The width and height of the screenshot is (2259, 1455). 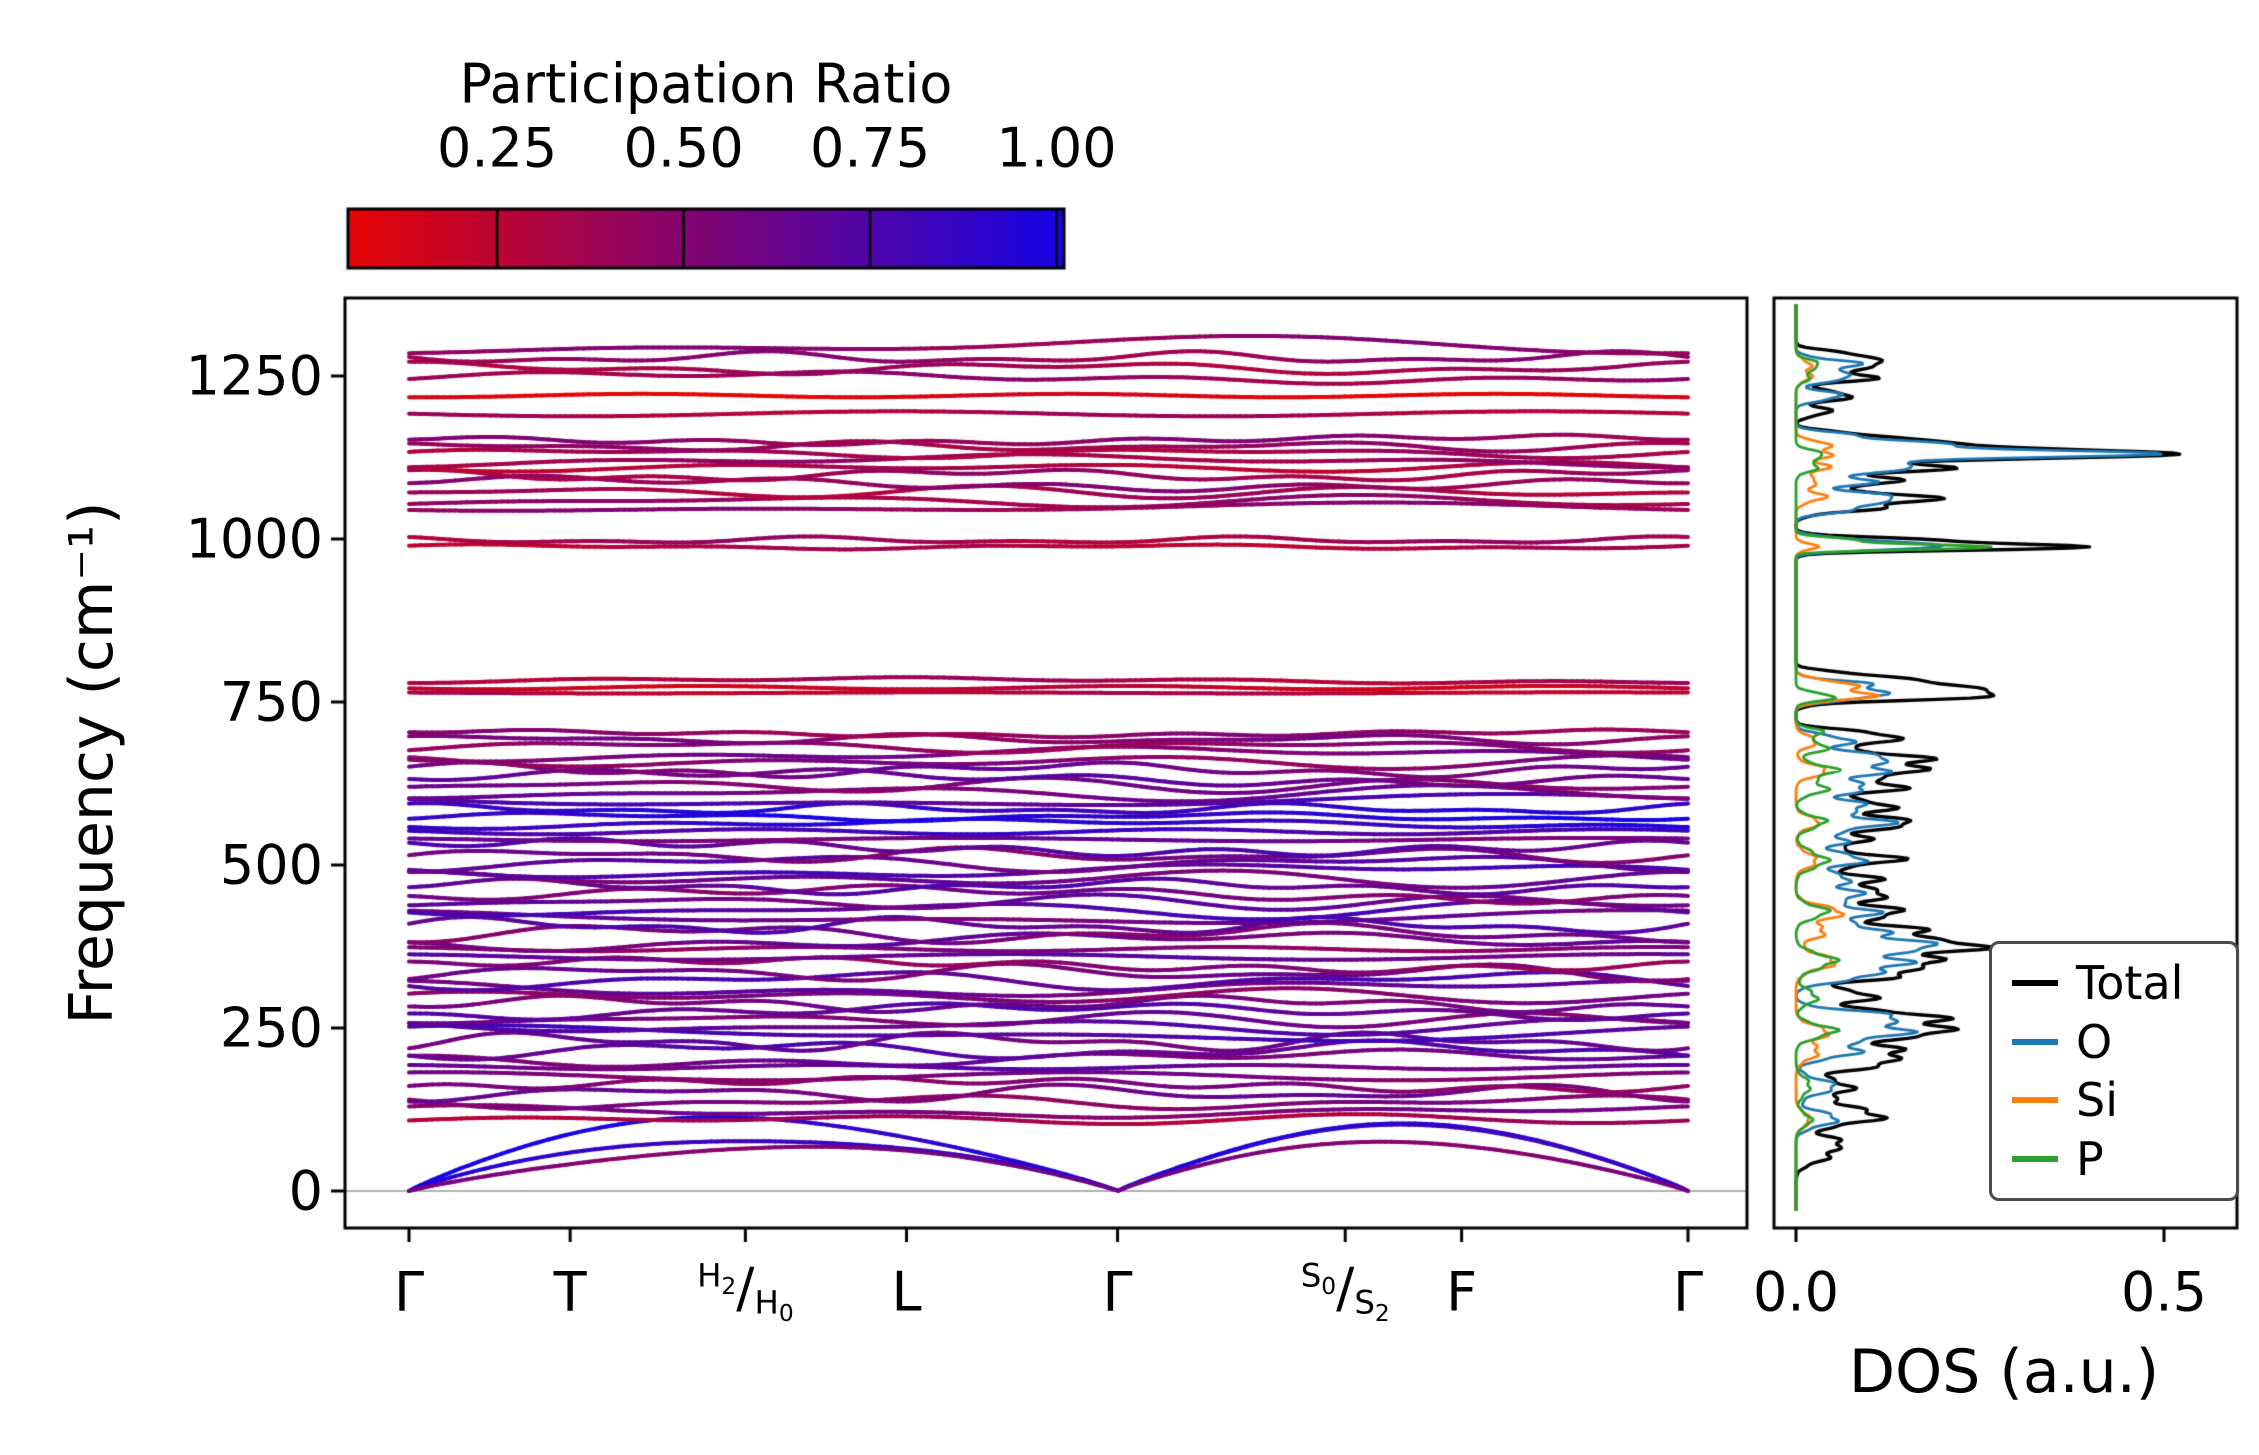 I want to click on dos-axis-label: DOS (a.u.), so click(x=2004, y=1372).